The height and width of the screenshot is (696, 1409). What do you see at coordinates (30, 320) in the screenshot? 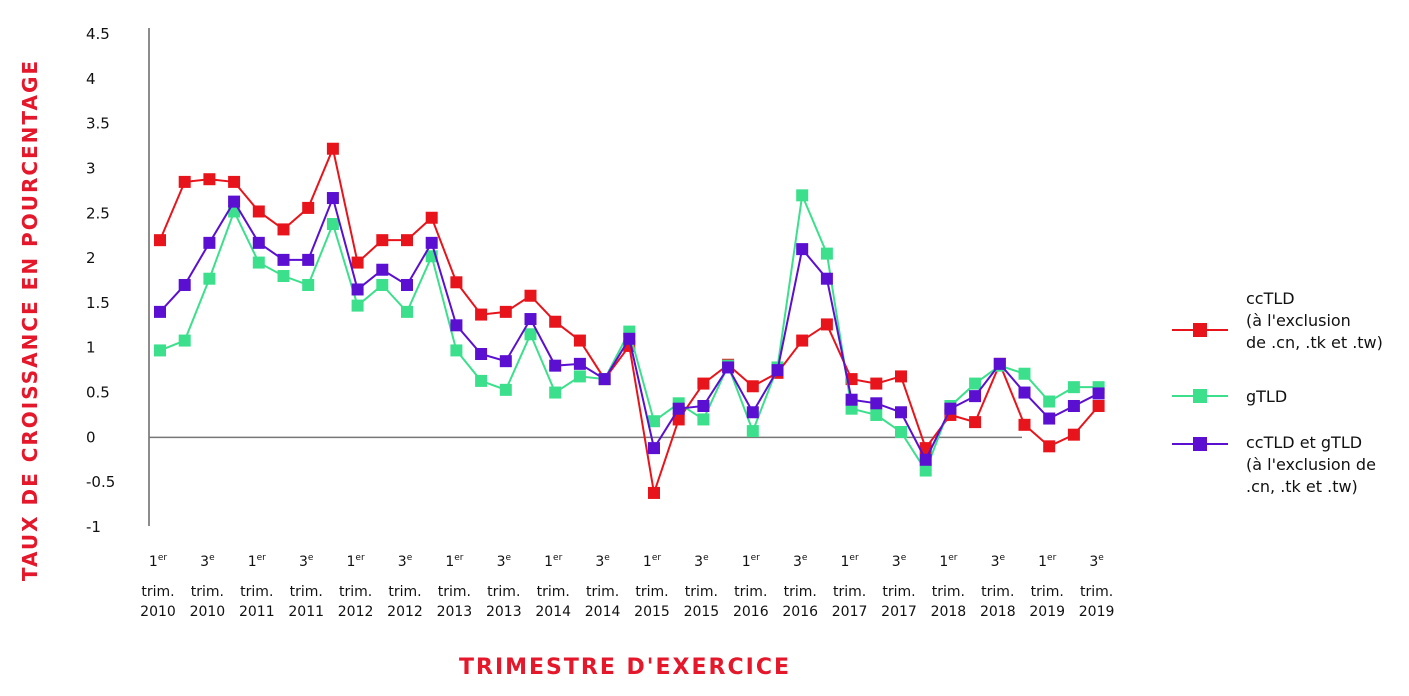
I see `y-axis-title: TAUX DE CROISSANCE EN POURCENTAGE` at bounding box center [30, 320].